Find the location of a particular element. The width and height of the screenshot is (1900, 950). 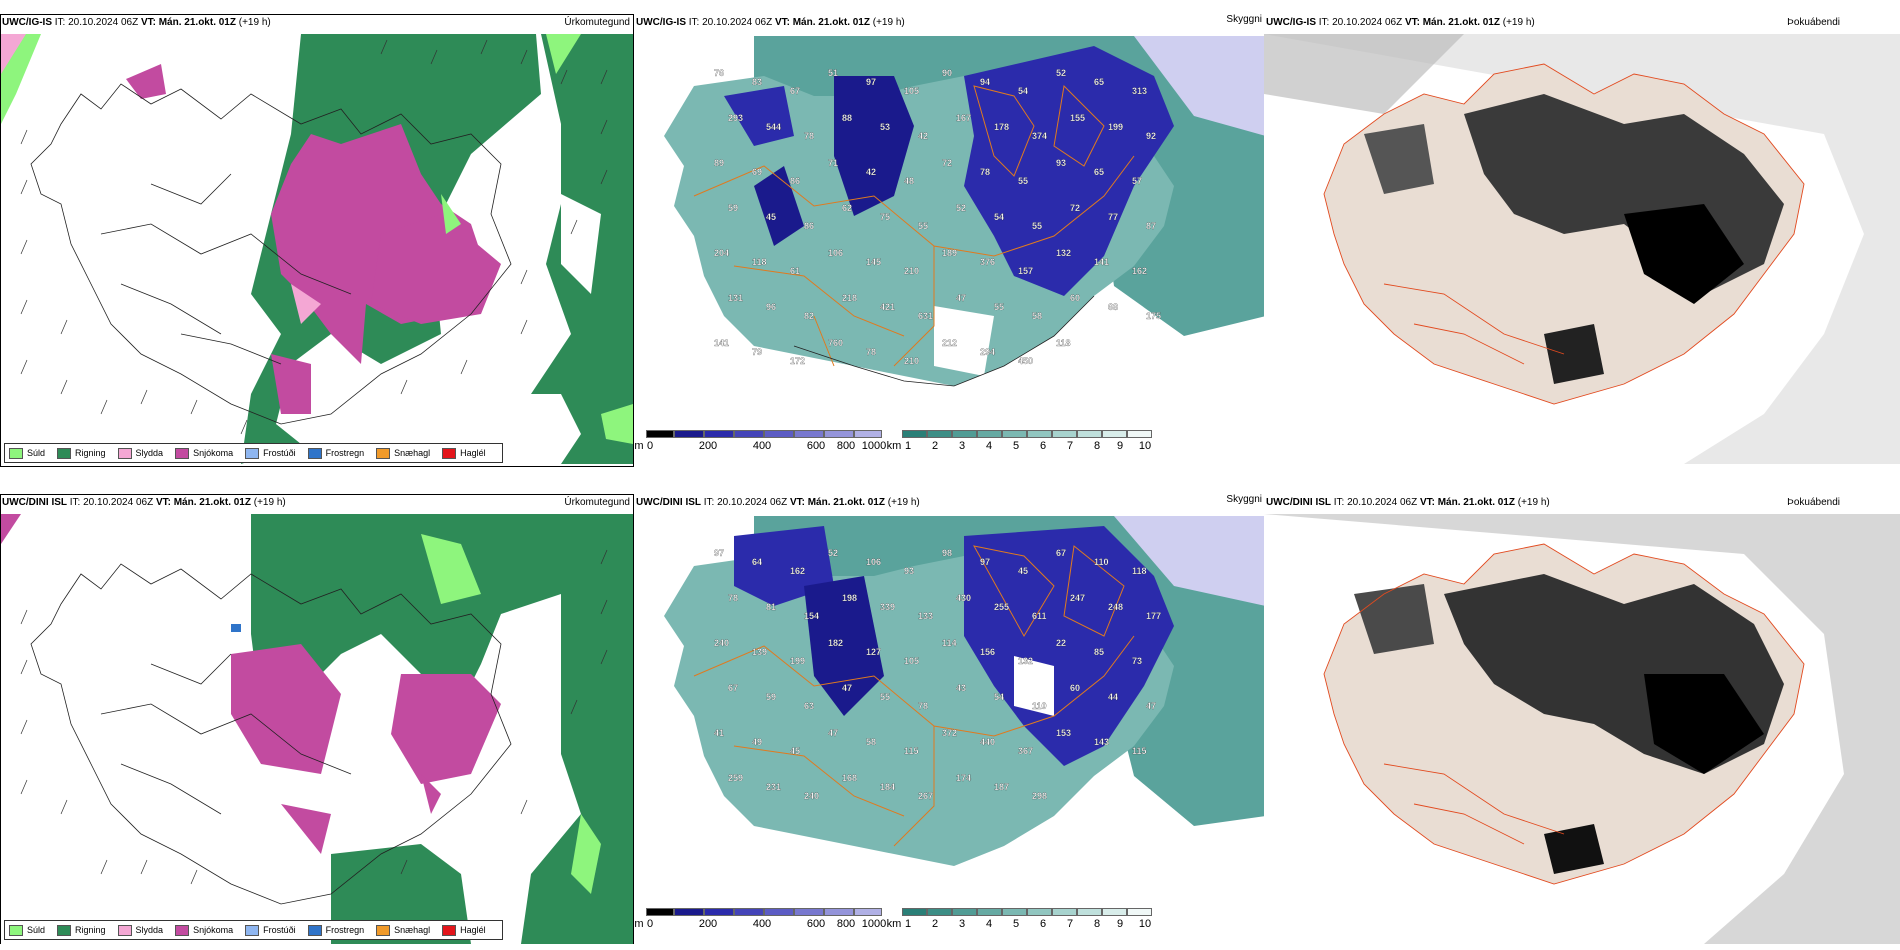

legend-item: Frostúði is located at coordinates (270, 930).